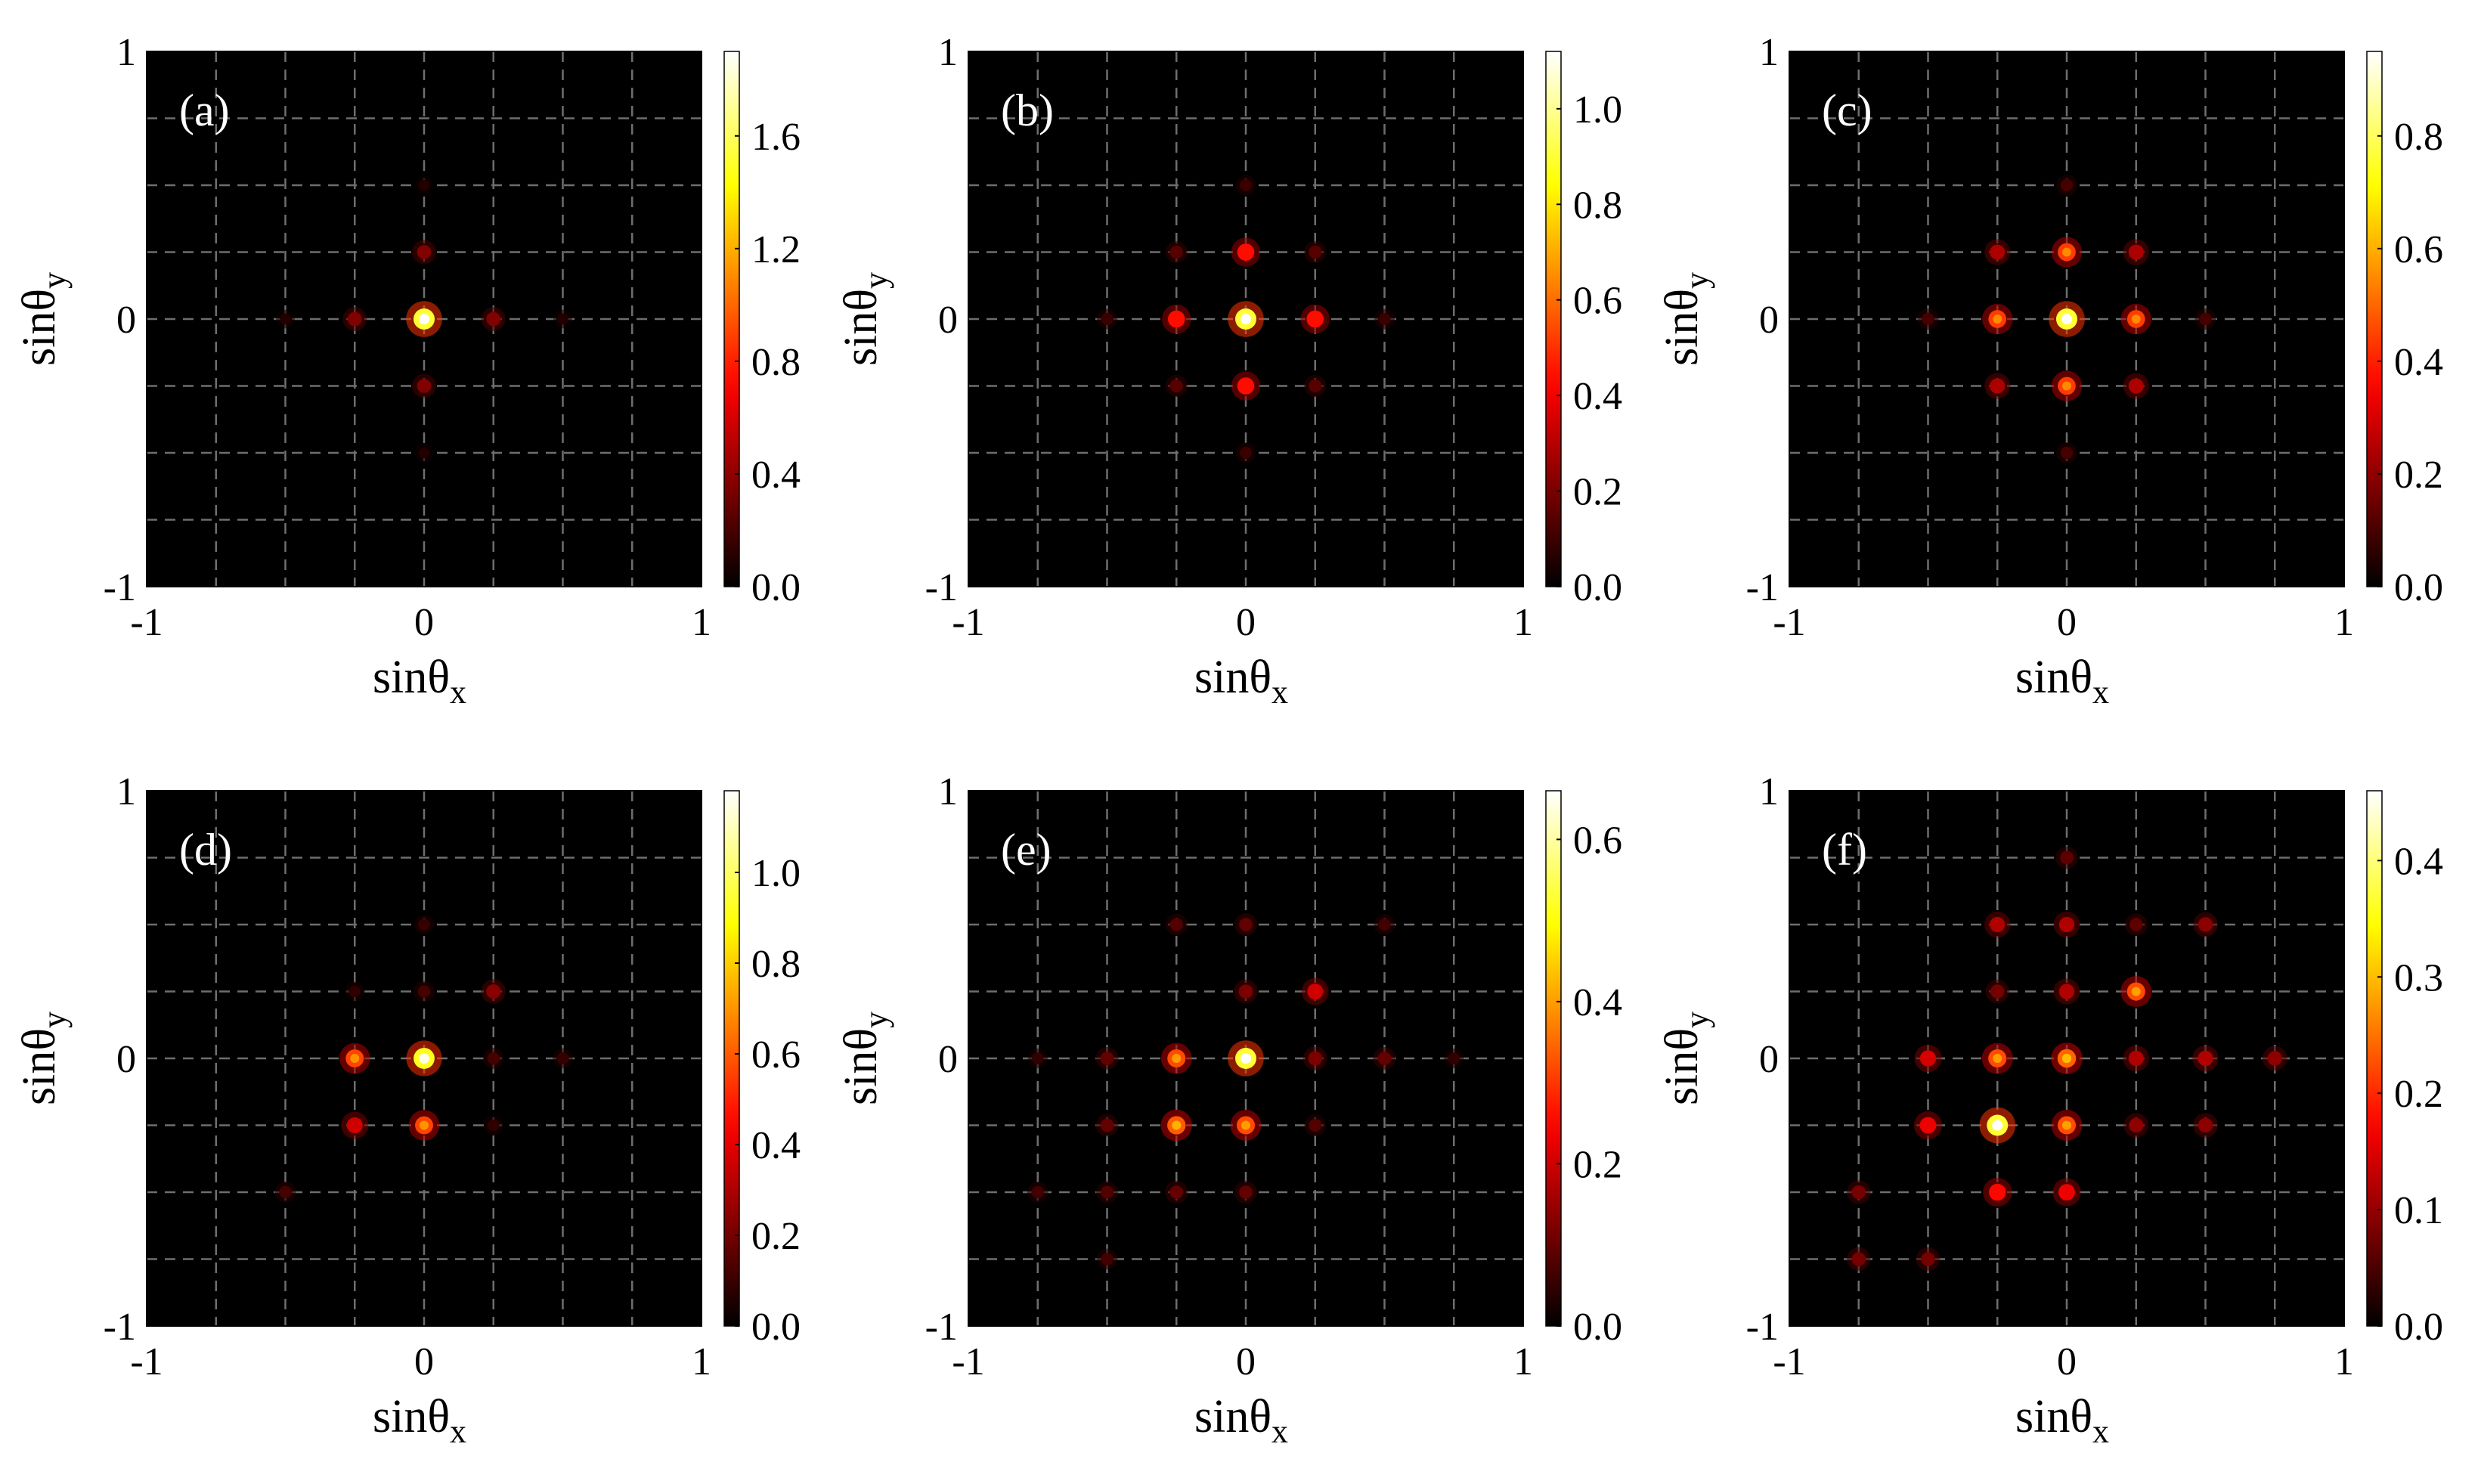  Describe the element at coordinates (1027, 110) in the screenshot. I see `panel-label: (b)` at that location.